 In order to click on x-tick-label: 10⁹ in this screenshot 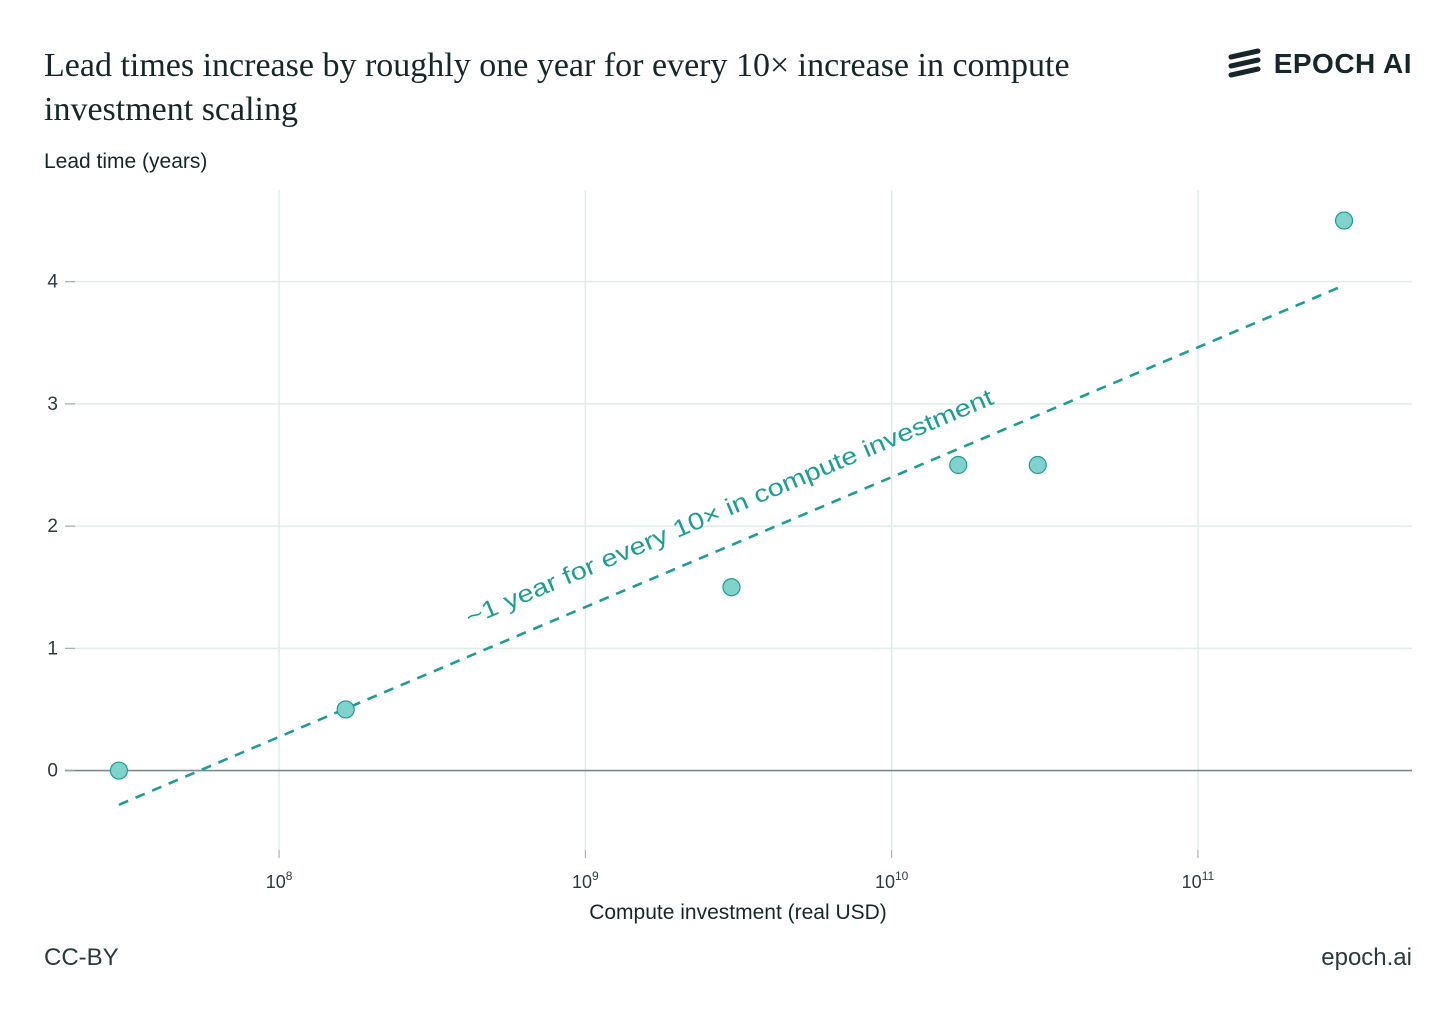, I will do `click(585, 880)`.